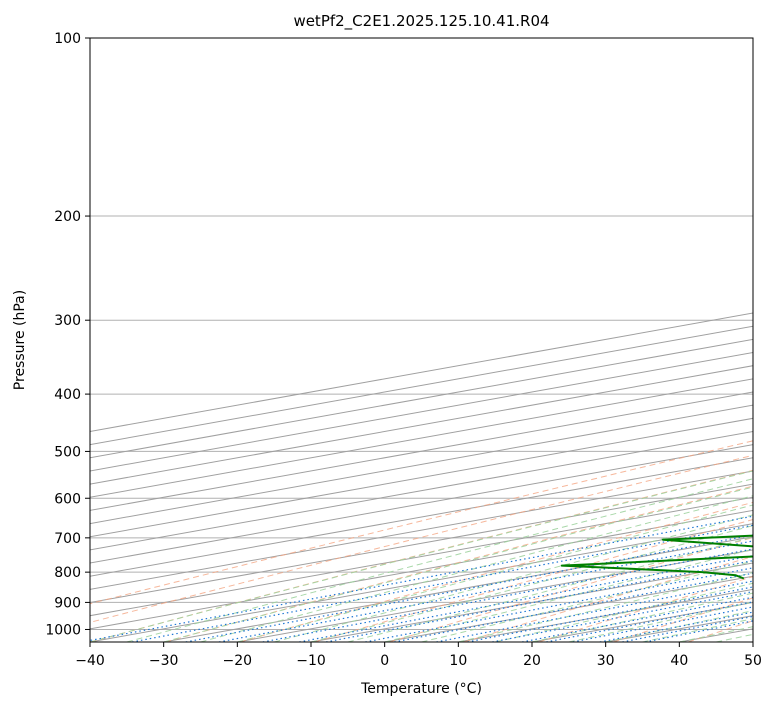  Describe the element at coordinates (67, 334) in the screenshot. I see `y-axis-ticks: 100 200 300 400 500 600 700 800 900 1000` at that location.